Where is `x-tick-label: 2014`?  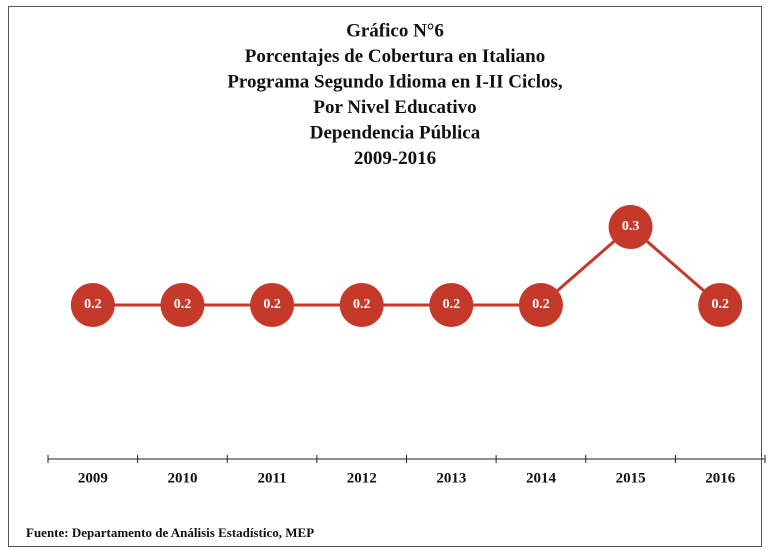
x-tick-label: 2014 is located at coordinates (541, 478).